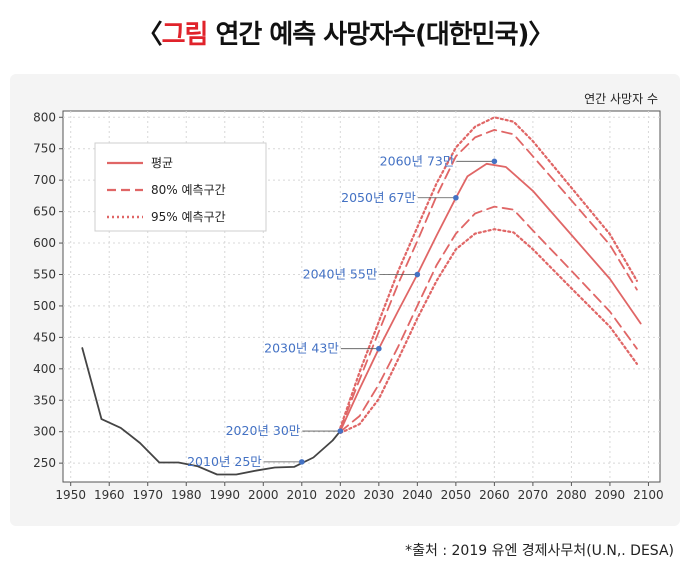 The image size is (690, 570). What do you see at coordinates (456, 495) in the screenshot?
I see `x-tick-label: 2050` at bounding box center [456, 495].